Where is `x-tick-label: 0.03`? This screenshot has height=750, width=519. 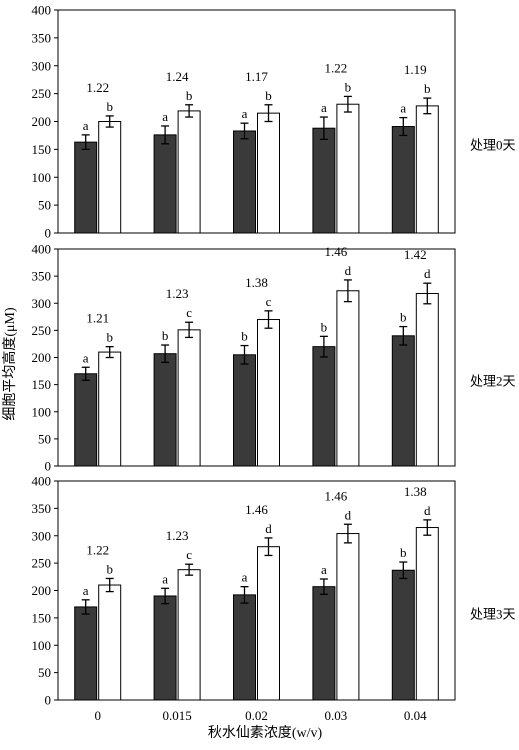 x-tick-label: 0.03 is located at coordinates (336, 715).